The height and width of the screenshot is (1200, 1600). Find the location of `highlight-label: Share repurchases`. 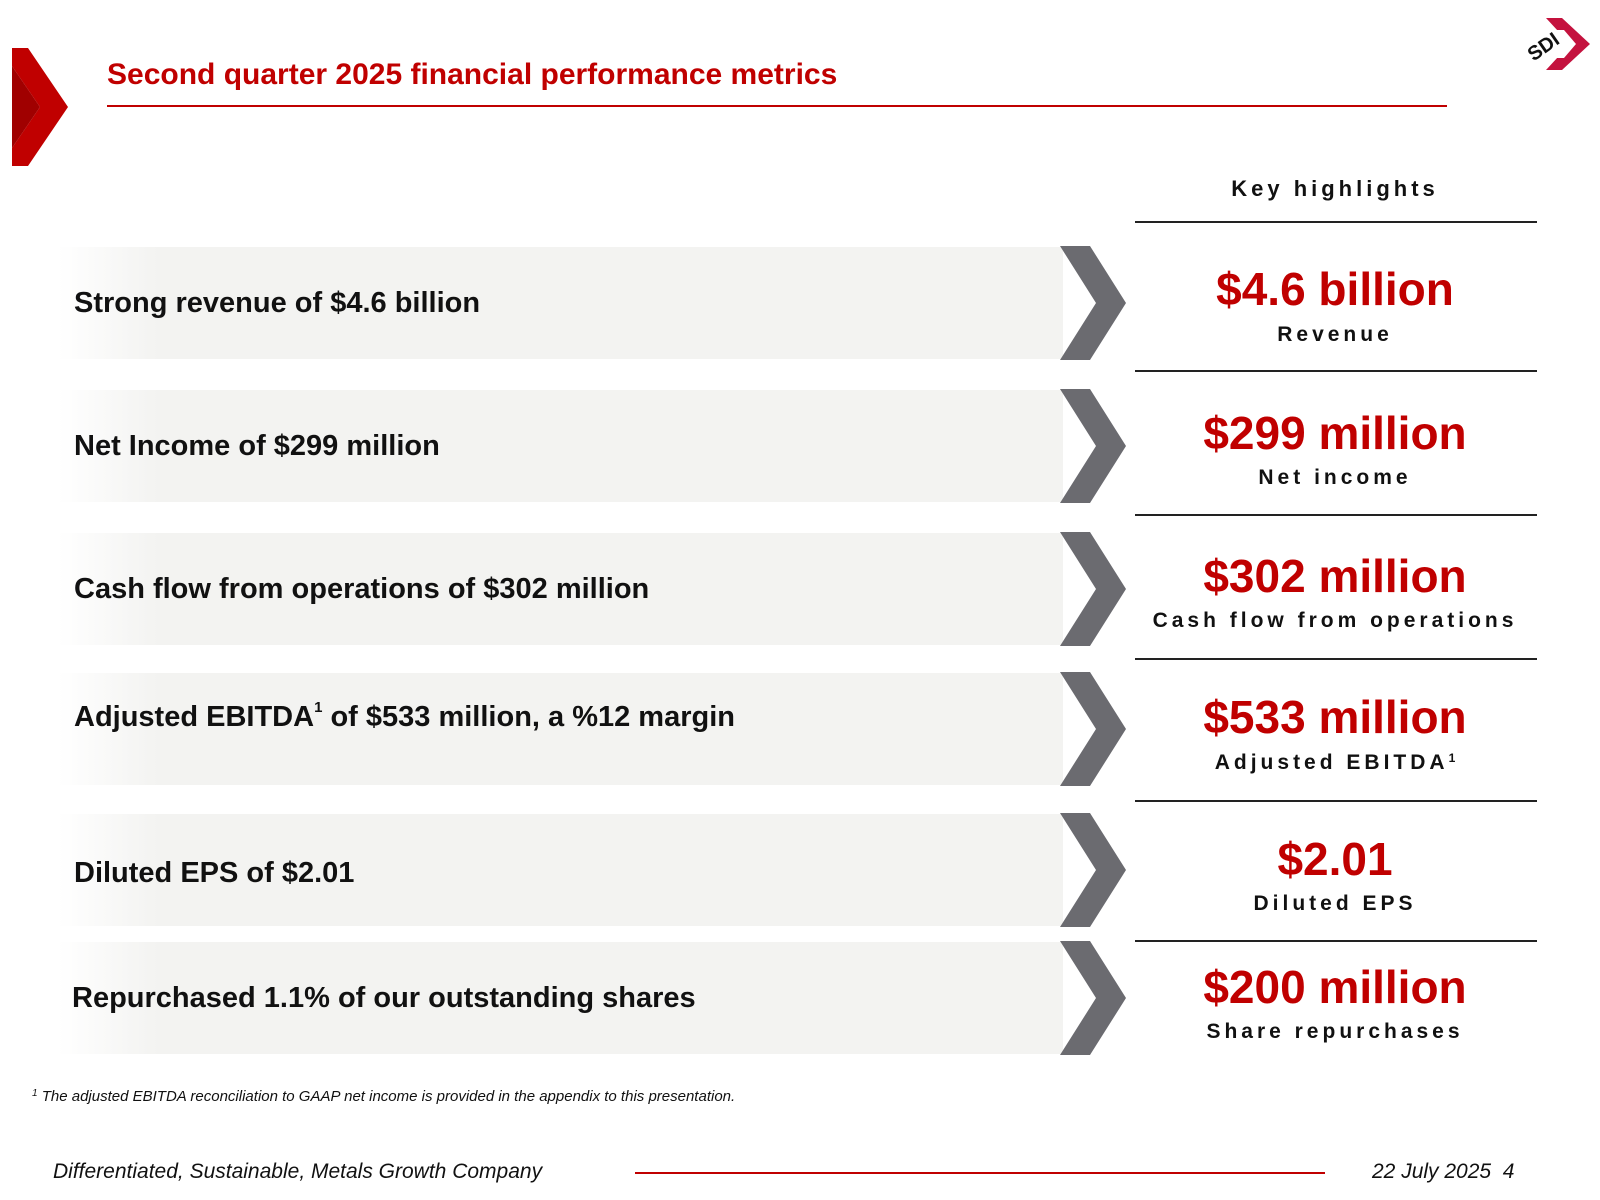

highlight-label: Share repurchases is located at coordinates (1335, 1031).